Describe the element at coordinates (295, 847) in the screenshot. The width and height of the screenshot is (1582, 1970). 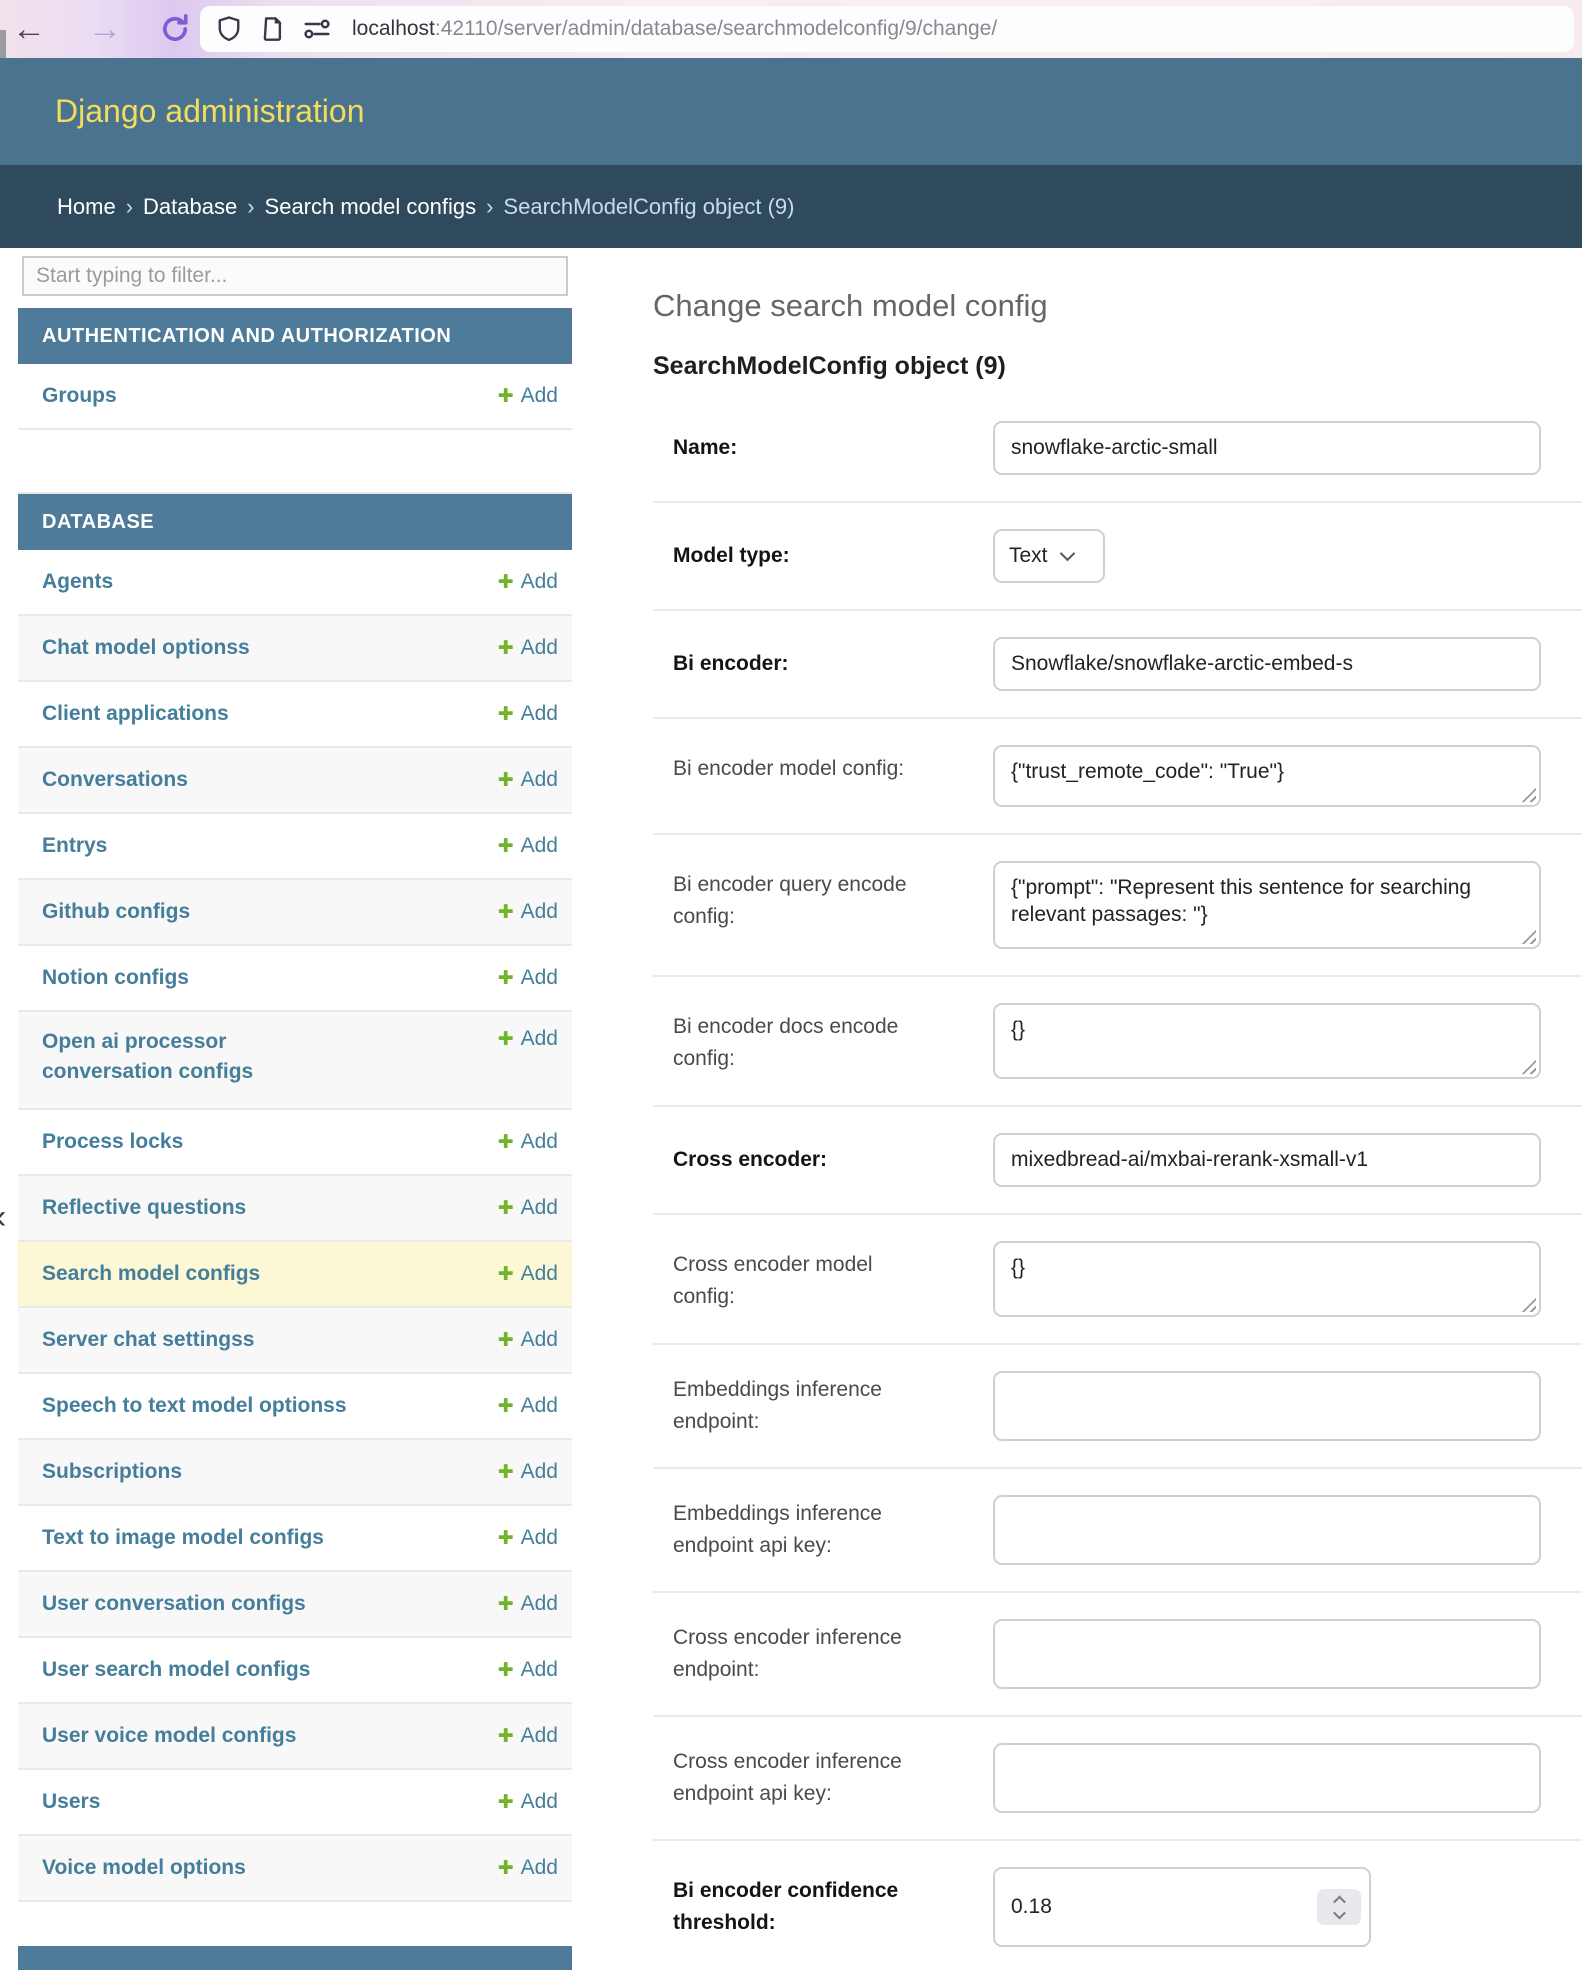
I see `sidebar-item-entrys: Entrys ✚ Add` at that location.